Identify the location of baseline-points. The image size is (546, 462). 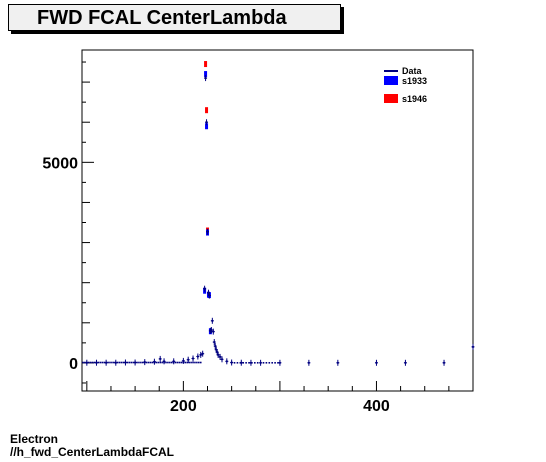
(180, 362).